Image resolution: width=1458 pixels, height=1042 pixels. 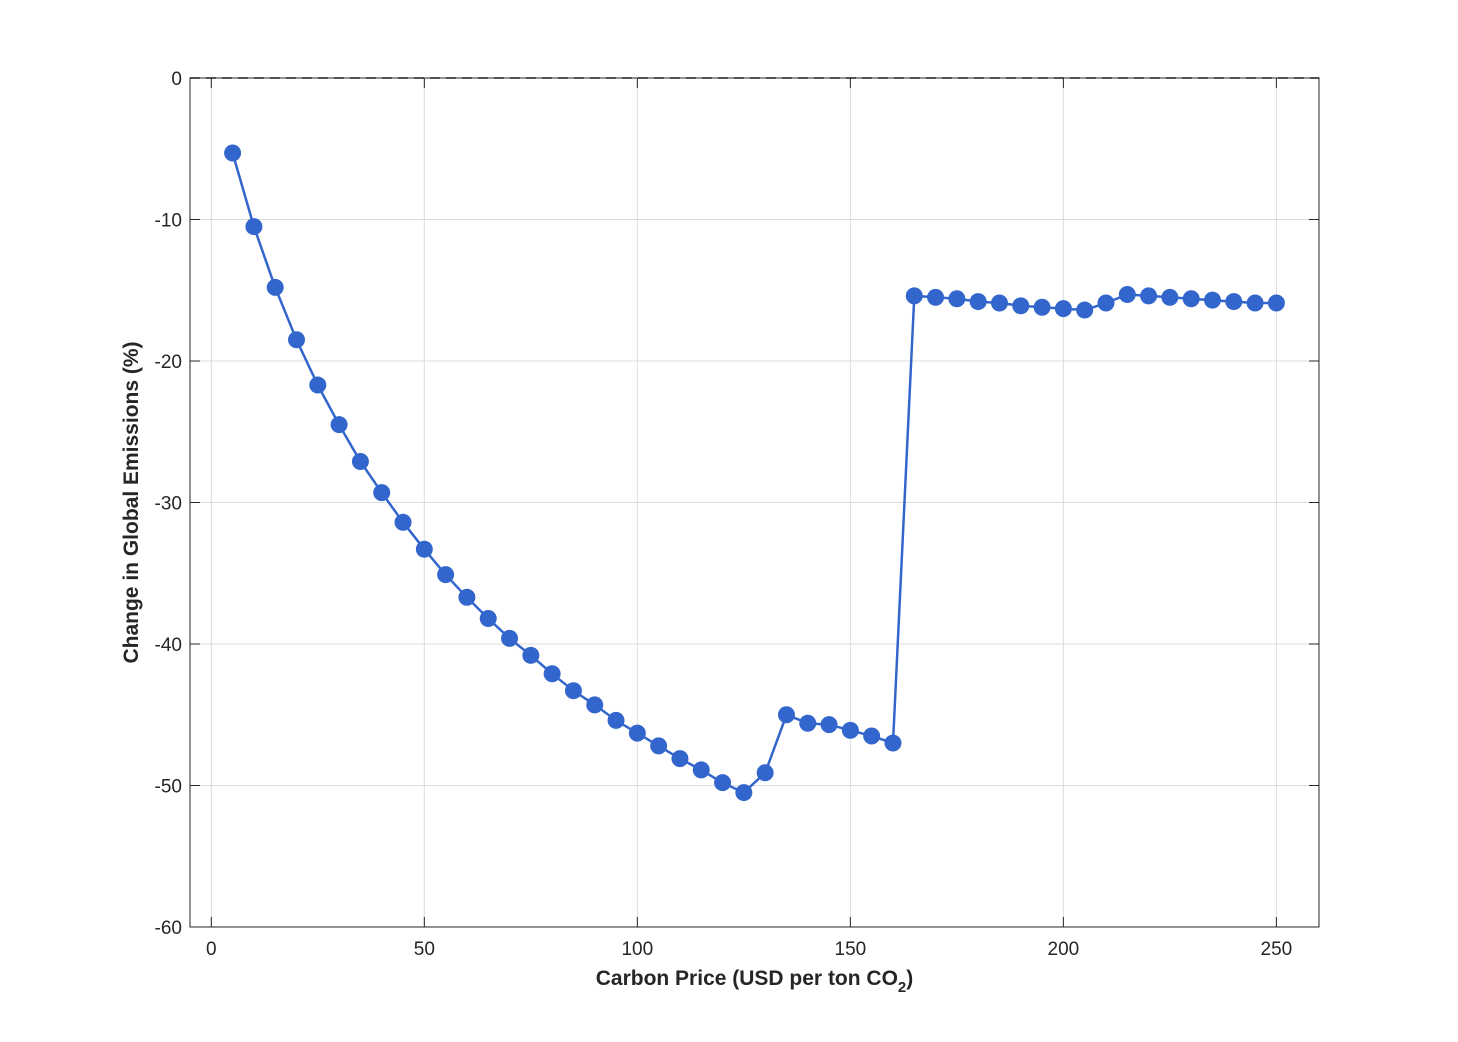 I want to click on x-axis-title-main: Carbon Price (USD per ton CO, so click(x=747, y=978).